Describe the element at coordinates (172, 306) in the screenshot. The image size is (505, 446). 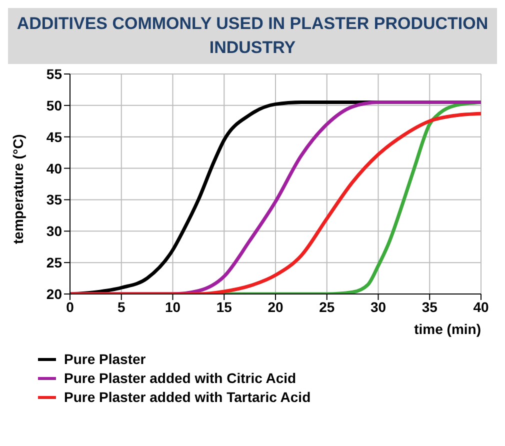
I see `x-tick-label: 10` at that location.